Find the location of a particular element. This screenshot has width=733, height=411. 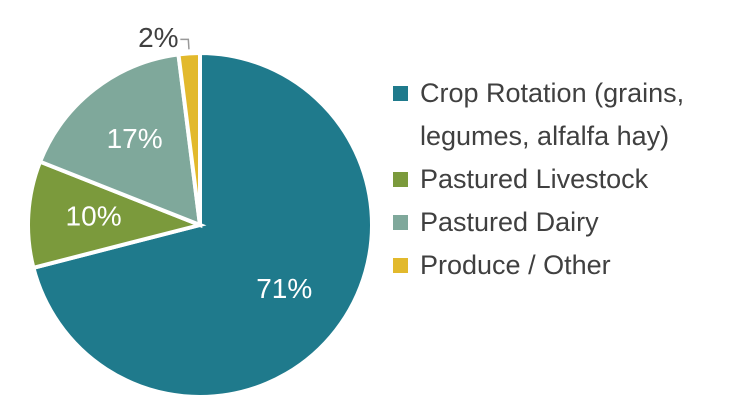

legend-item: Pastured Livestock is located at coordinates (558, 179).